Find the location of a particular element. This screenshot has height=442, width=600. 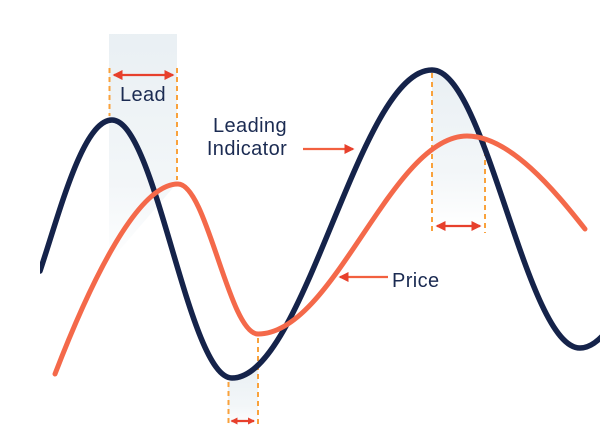

lead-band-second-peak is located at coordinates (458, 147).